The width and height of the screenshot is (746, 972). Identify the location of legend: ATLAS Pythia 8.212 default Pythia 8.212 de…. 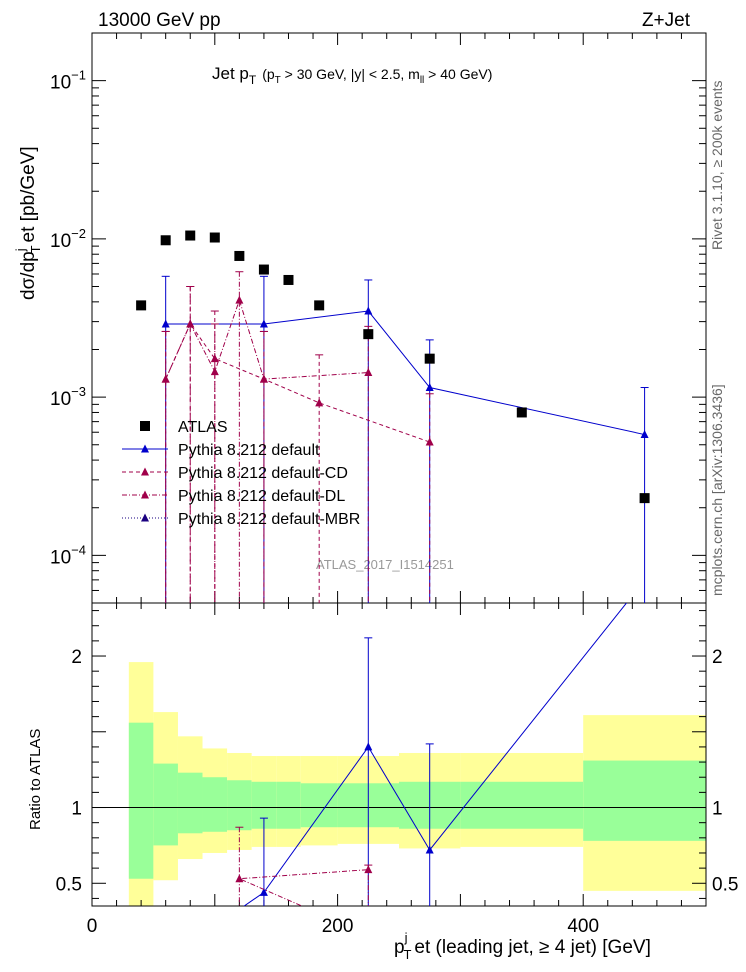
(241, 473).